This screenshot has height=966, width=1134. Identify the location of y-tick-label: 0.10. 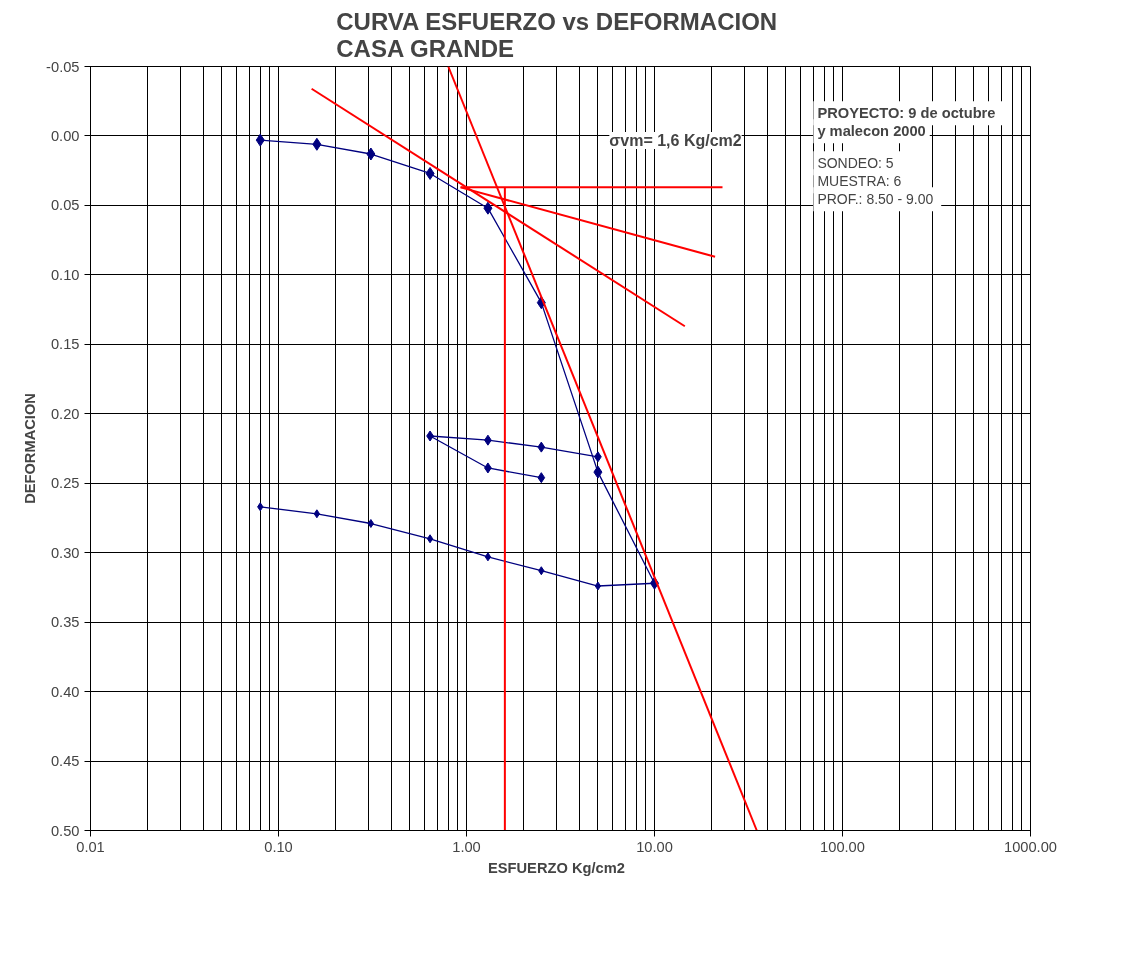
(65, 274).